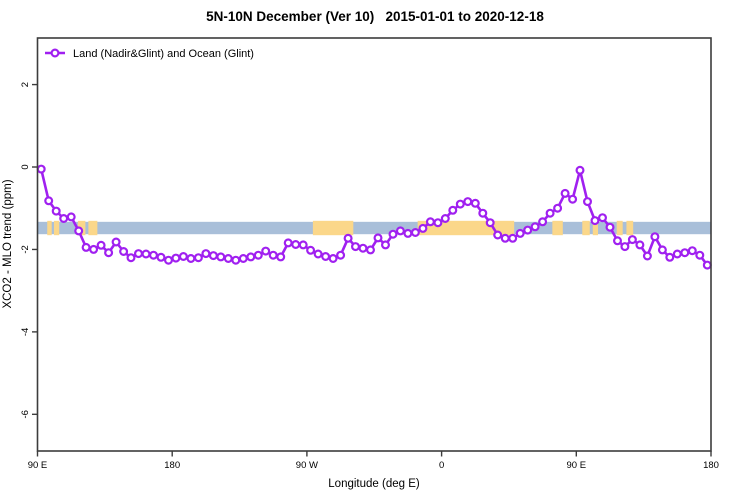 Image resolution: width=750 pixels, height=500 pixels. Describe the element at coordinates (25, 414) in the screenshot. I see `y-tick-label: -6` at that location.